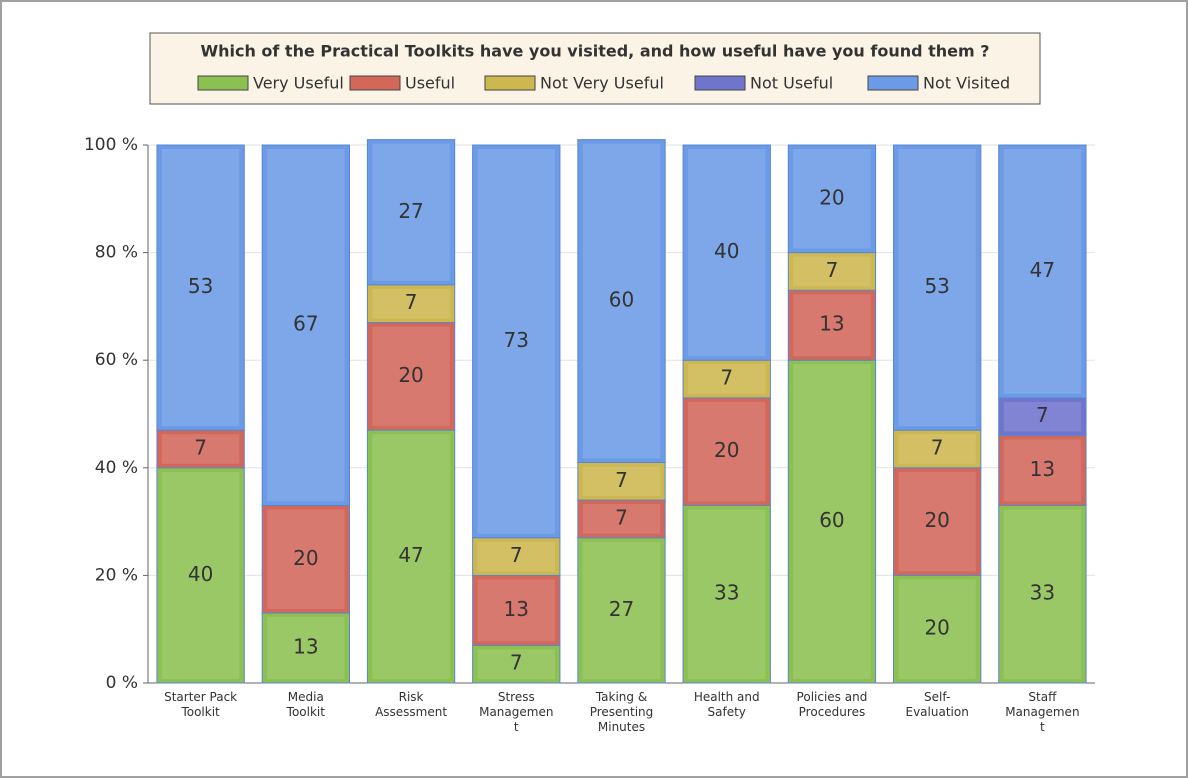 The width and height of the screenshot is (1188, 778). I want to click on legend-box, so click(595, 68).